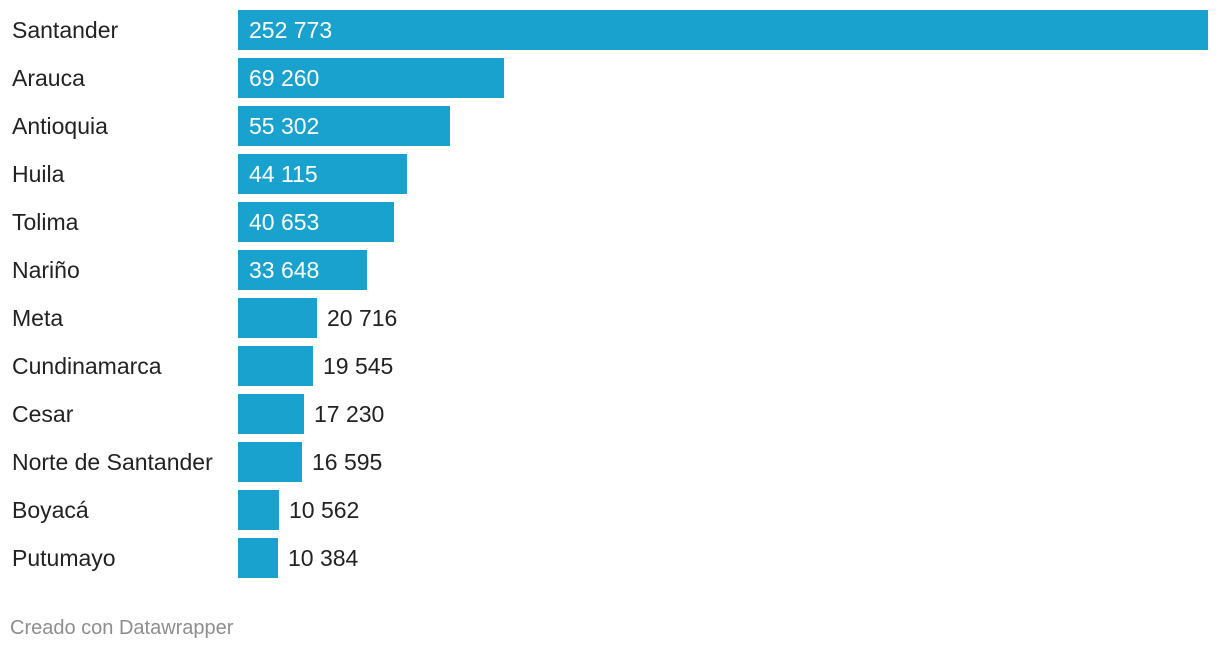  I want to click on bar-row: Cundinamarca 19 545, so click(610, 366).